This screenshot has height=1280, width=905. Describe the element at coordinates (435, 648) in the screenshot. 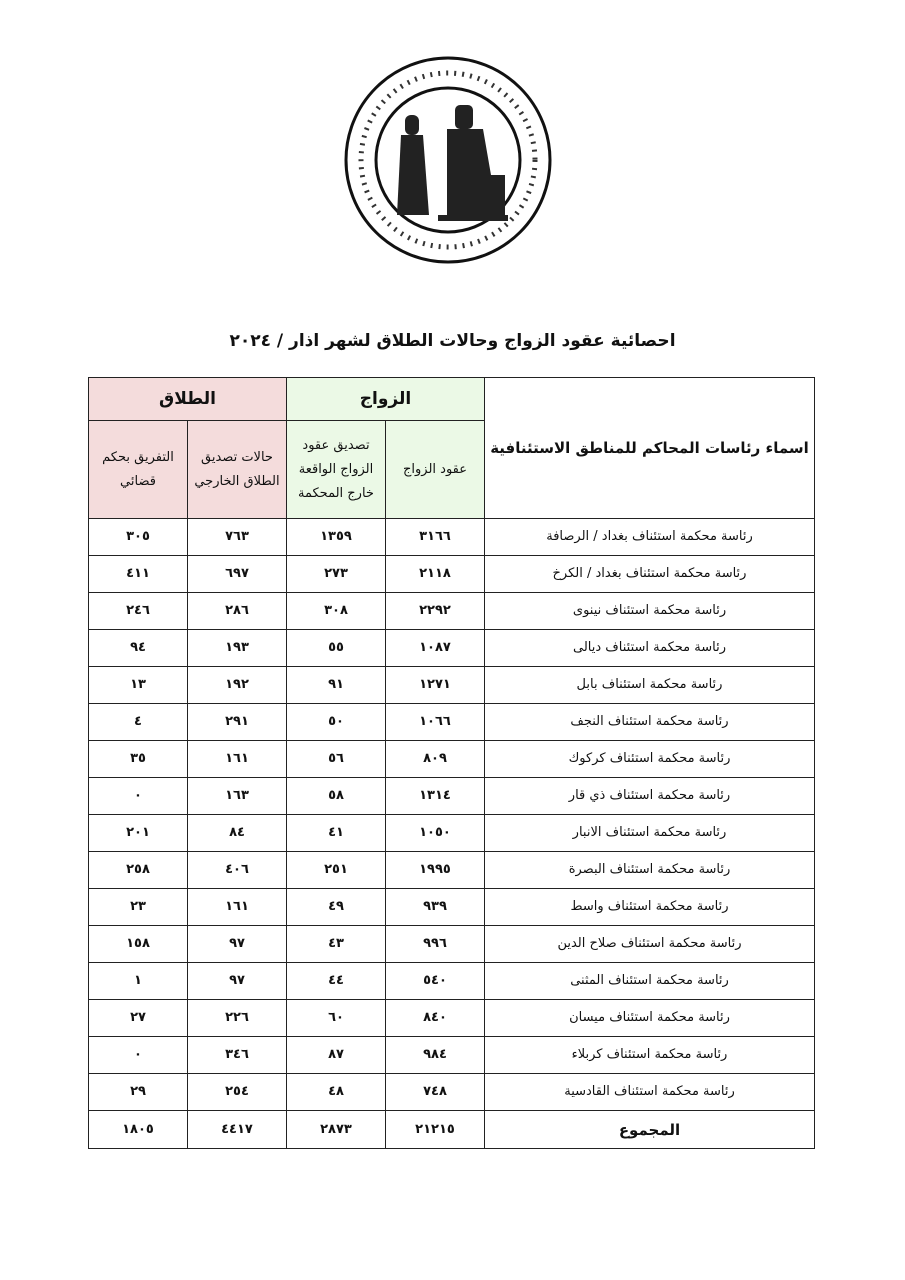

I see `marriage-contracts: ١٠٨٧` at that location.